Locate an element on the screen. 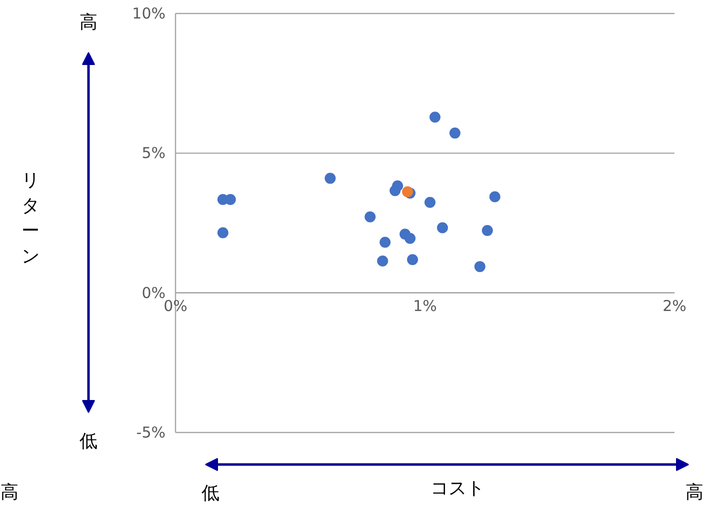 The width and height of the screenshot is (712, 509). x-axis-title: コスト is located at coordinates (457, 488).